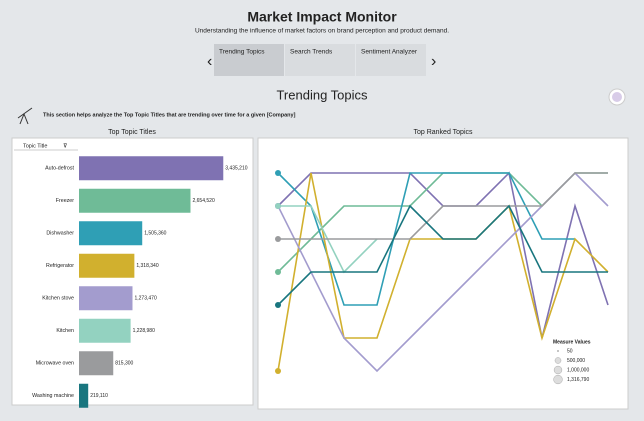 The image size is (644, 421). What do you see at coordinates (132, 132) in the screenshot?
I see `bar-chart-title: Top Topic Titles` at bounding box center [132, 132].